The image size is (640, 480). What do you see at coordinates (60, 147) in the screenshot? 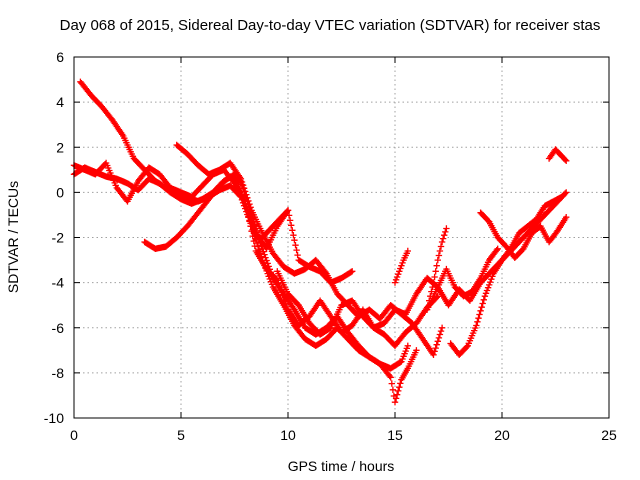
I see `y-tick-label: 2` at bounding box center [60, 147].